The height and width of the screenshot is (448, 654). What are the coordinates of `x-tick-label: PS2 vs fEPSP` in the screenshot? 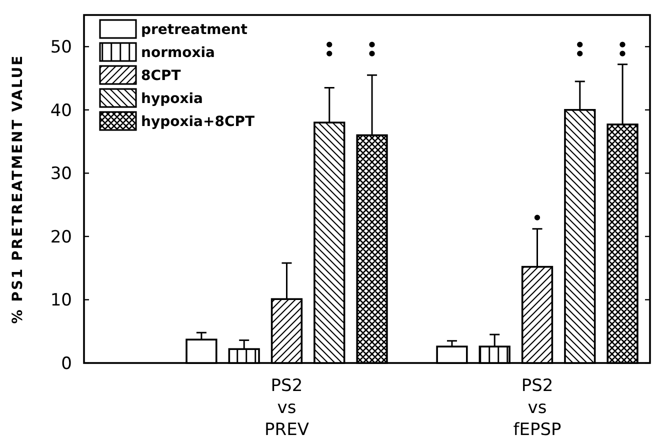 It's located at (537, 408).